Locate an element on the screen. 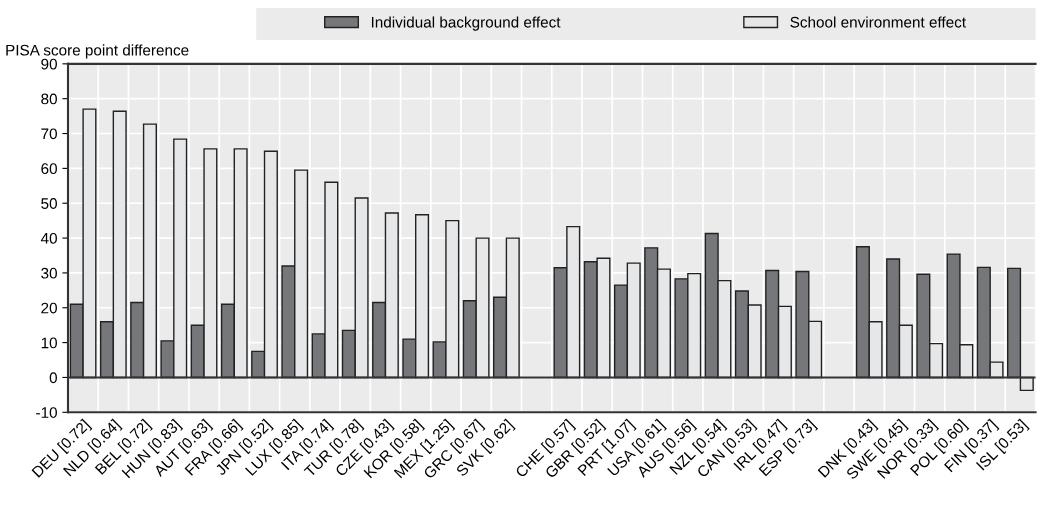  y-axis-title: PISA score point difference is located at coordinates (97, 51).